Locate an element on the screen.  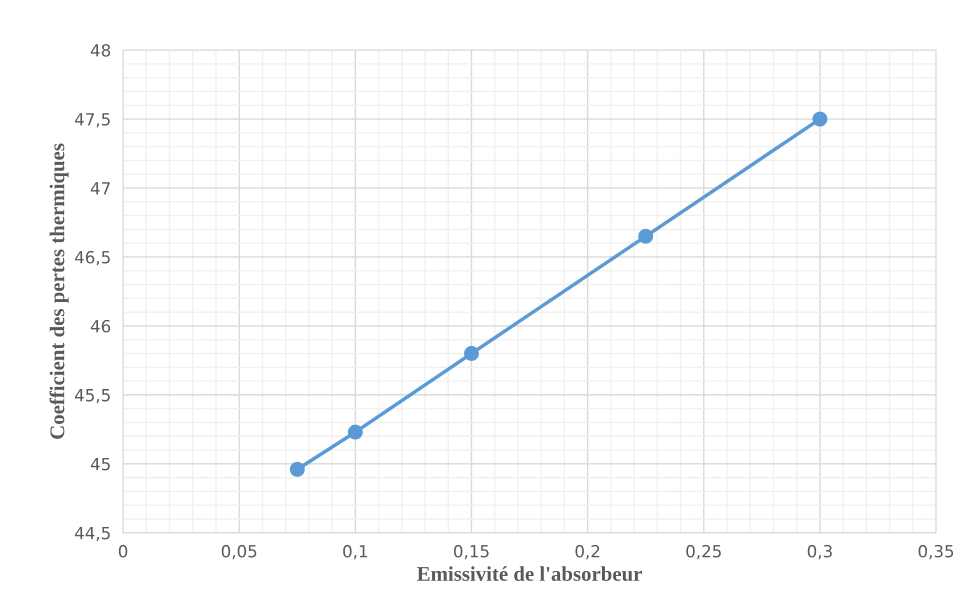
x-tick-label: 0,35 is located at coordinates (936, 552).